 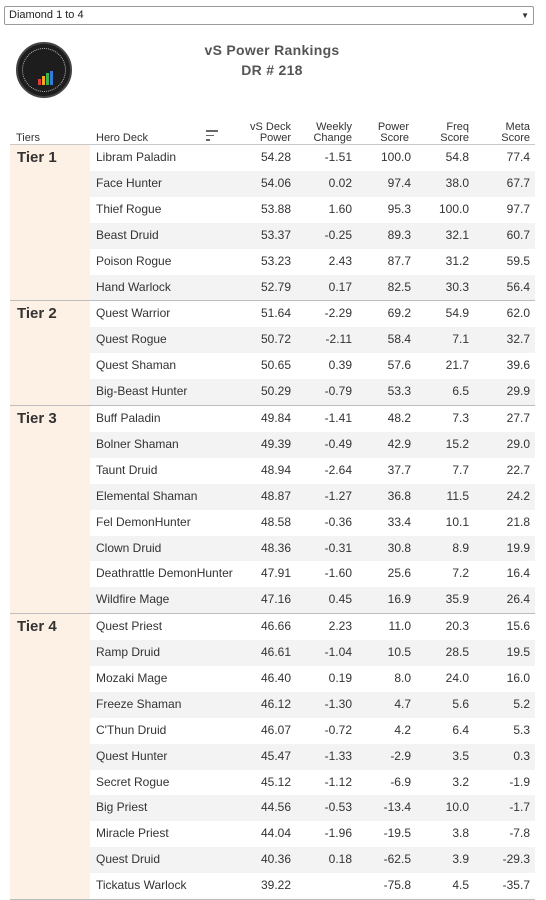 I want to click on col-header-change: Weekly Change, so click(x=332, y=132).